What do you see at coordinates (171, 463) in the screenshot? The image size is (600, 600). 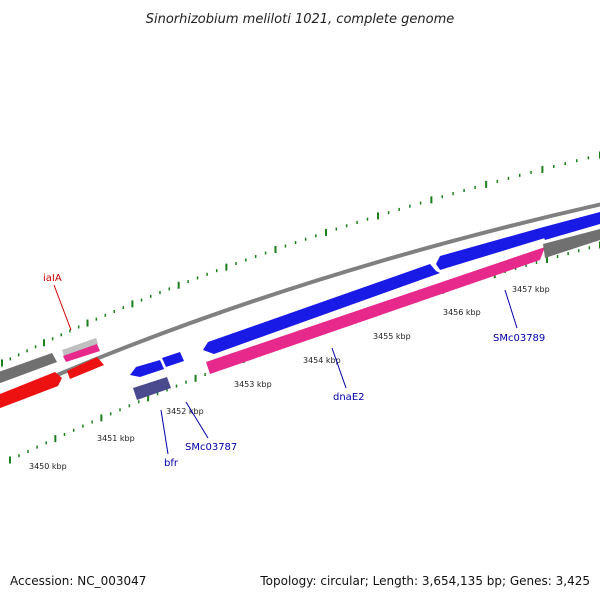 I see `gene-label-bfr: bfr` at bounding box center [171, 463].